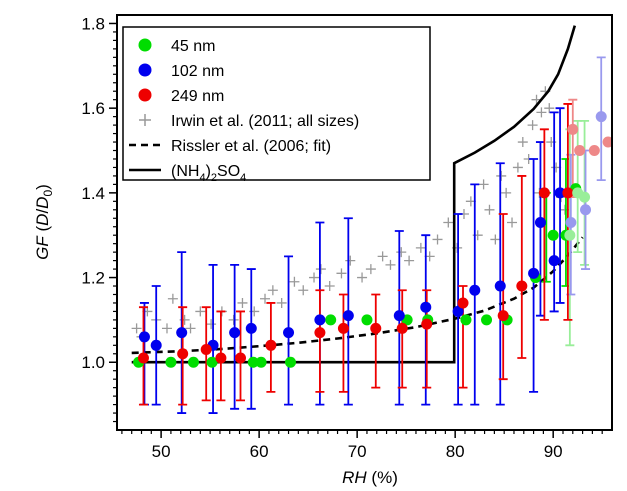 The image size is (627, 491). What do you see at coordinates (208, 173) in the screenshot?
I see `legend-label: (NH4)2SO4` at bounding box center [208, 173].